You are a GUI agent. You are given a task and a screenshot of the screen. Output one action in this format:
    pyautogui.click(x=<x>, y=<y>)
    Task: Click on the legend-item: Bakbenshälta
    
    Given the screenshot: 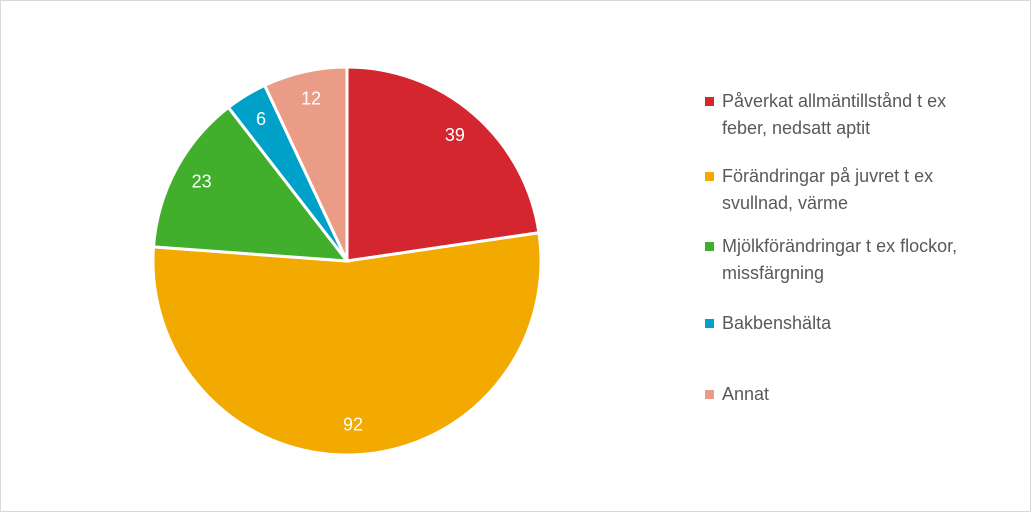 What is the action you would take?
    pyautogui.click(x=850, y=323)
    